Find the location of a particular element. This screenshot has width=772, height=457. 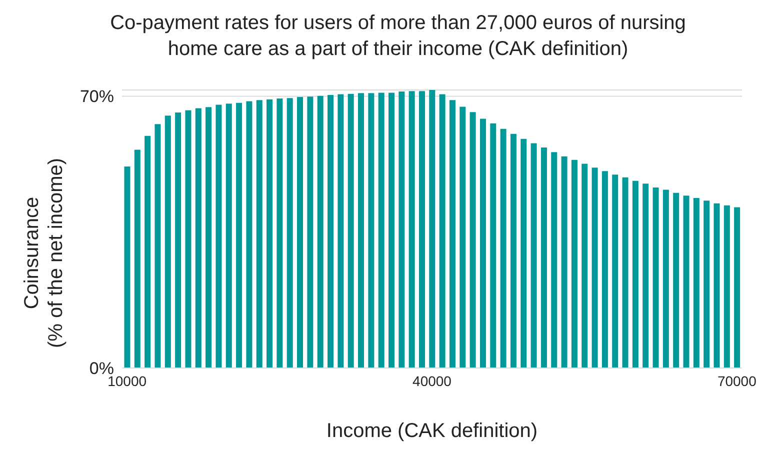

x-tick-label: 40000 is located at coordinates (432, 380).